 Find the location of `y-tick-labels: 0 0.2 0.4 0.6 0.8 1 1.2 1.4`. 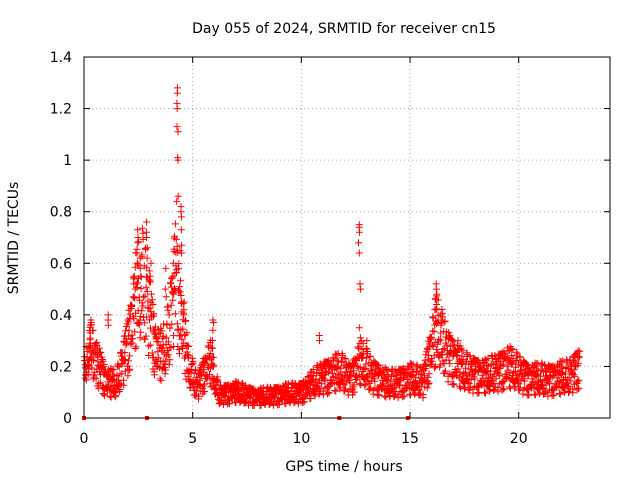

y-tick-labels: 0 0.2 0.4 0.6 0.8 1 1.2 1.4 is located at coordinates (61, 238).